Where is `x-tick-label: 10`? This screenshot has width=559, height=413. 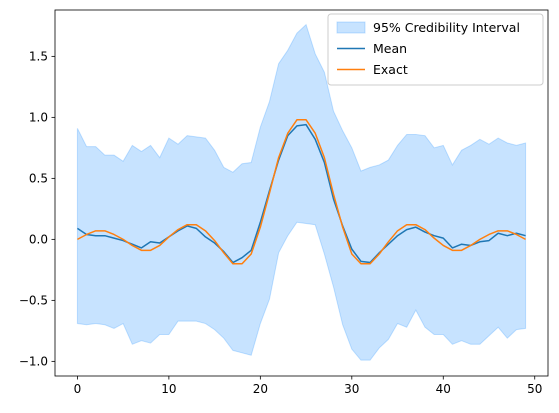 x-tick-label: 10 is located at coordinates (168, 389).